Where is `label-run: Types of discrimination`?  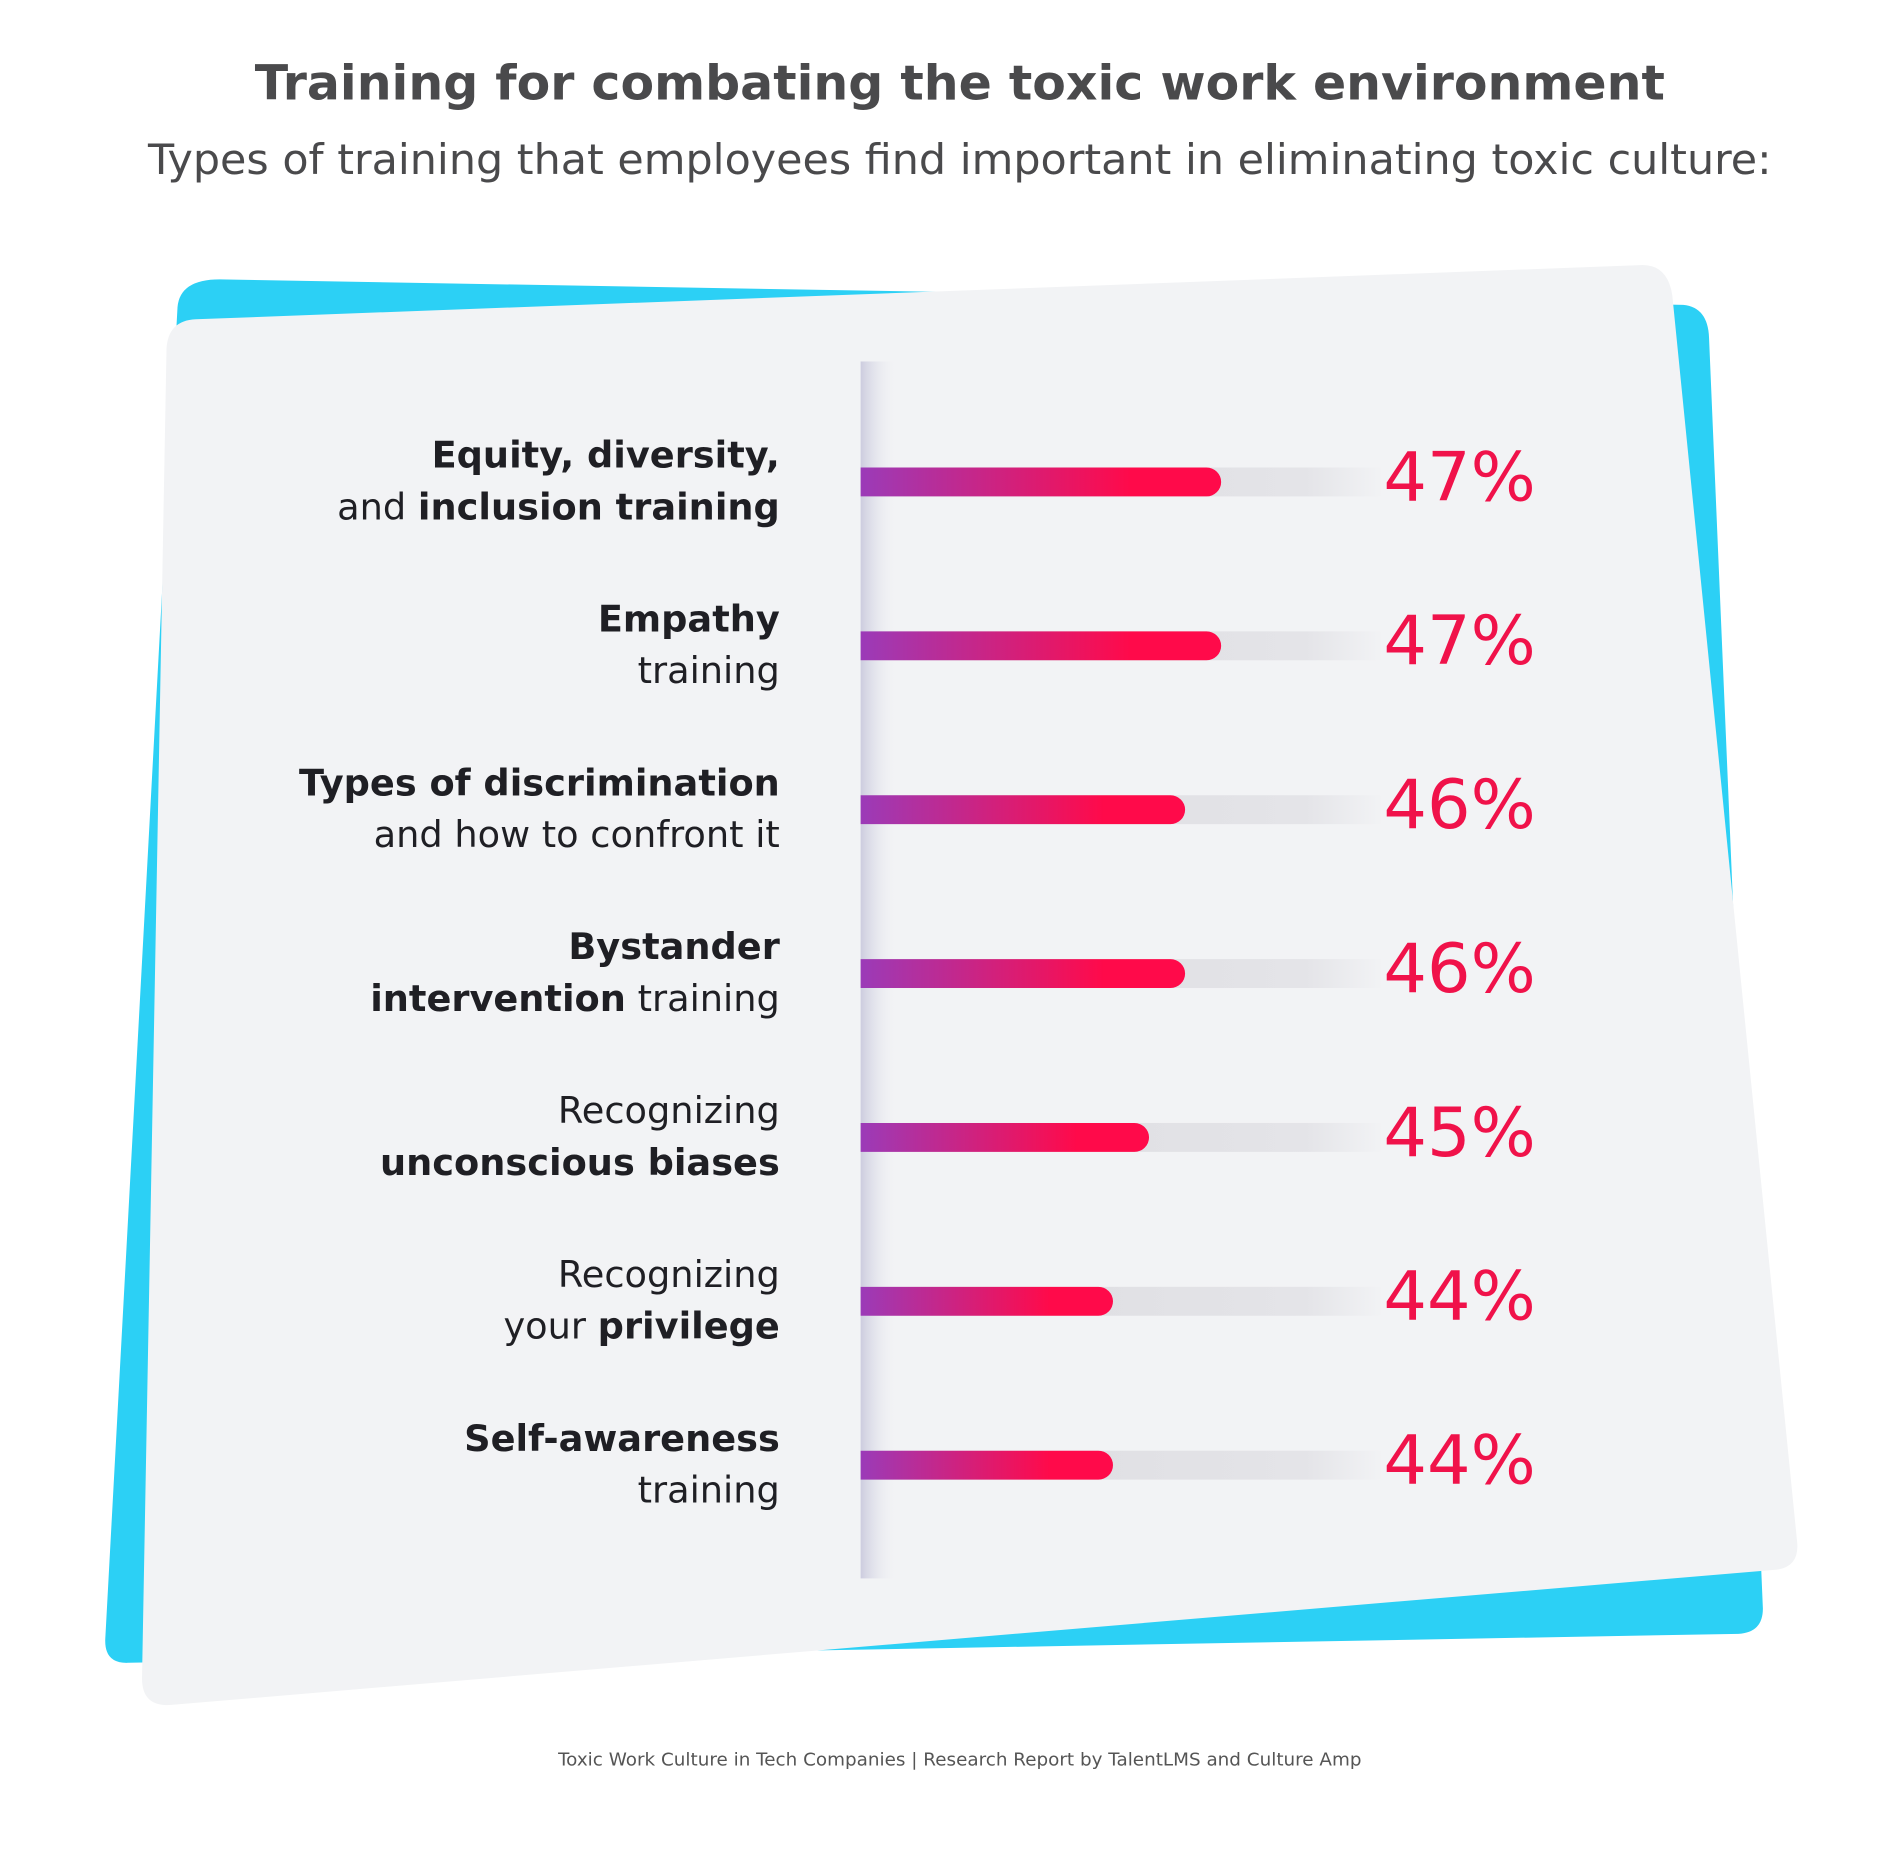 label-run: Types of discrimination is located at coordinates (539, 782).